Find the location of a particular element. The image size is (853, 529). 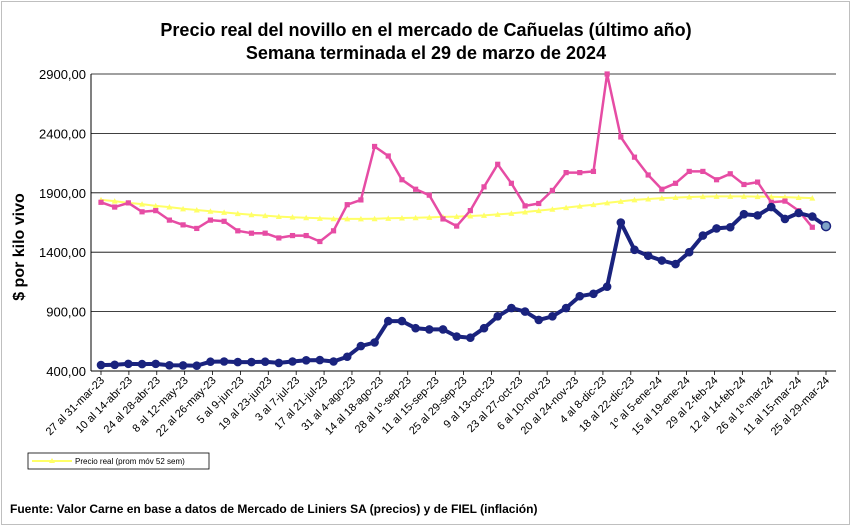

legend-swatch-marker is located at coordinates (52, 460).